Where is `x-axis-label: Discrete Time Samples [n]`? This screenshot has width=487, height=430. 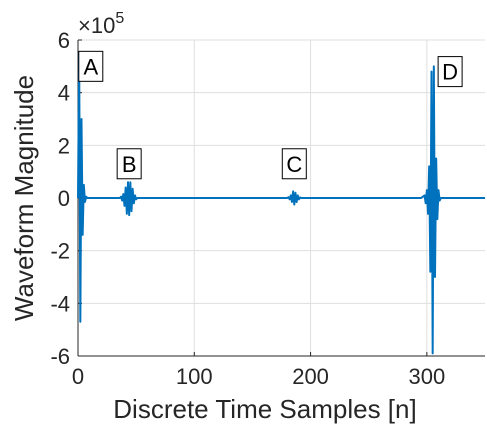 x-axis-label: Discrete Time Samples [n] is located at coordinates (264, 409).